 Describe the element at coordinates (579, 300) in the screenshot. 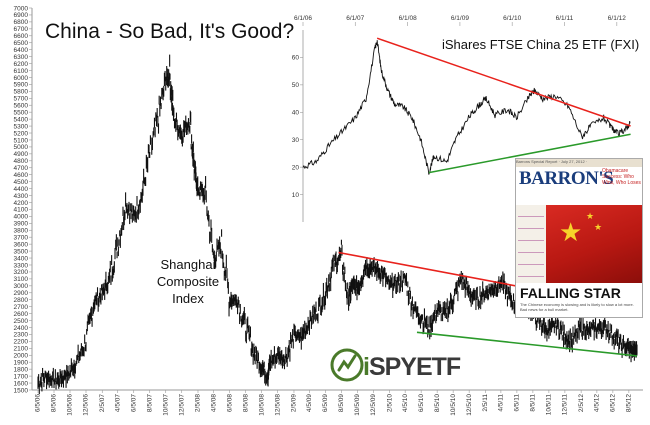

I see `cover-headline-box` at that location.